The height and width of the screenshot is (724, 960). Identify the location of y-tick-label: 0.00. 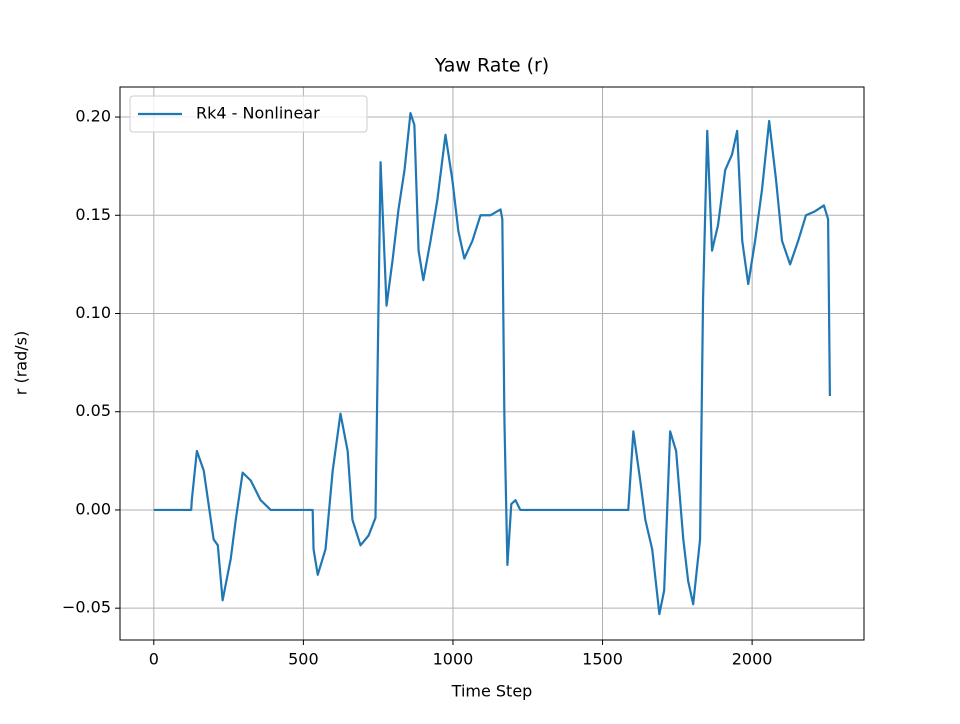
(93, 508).